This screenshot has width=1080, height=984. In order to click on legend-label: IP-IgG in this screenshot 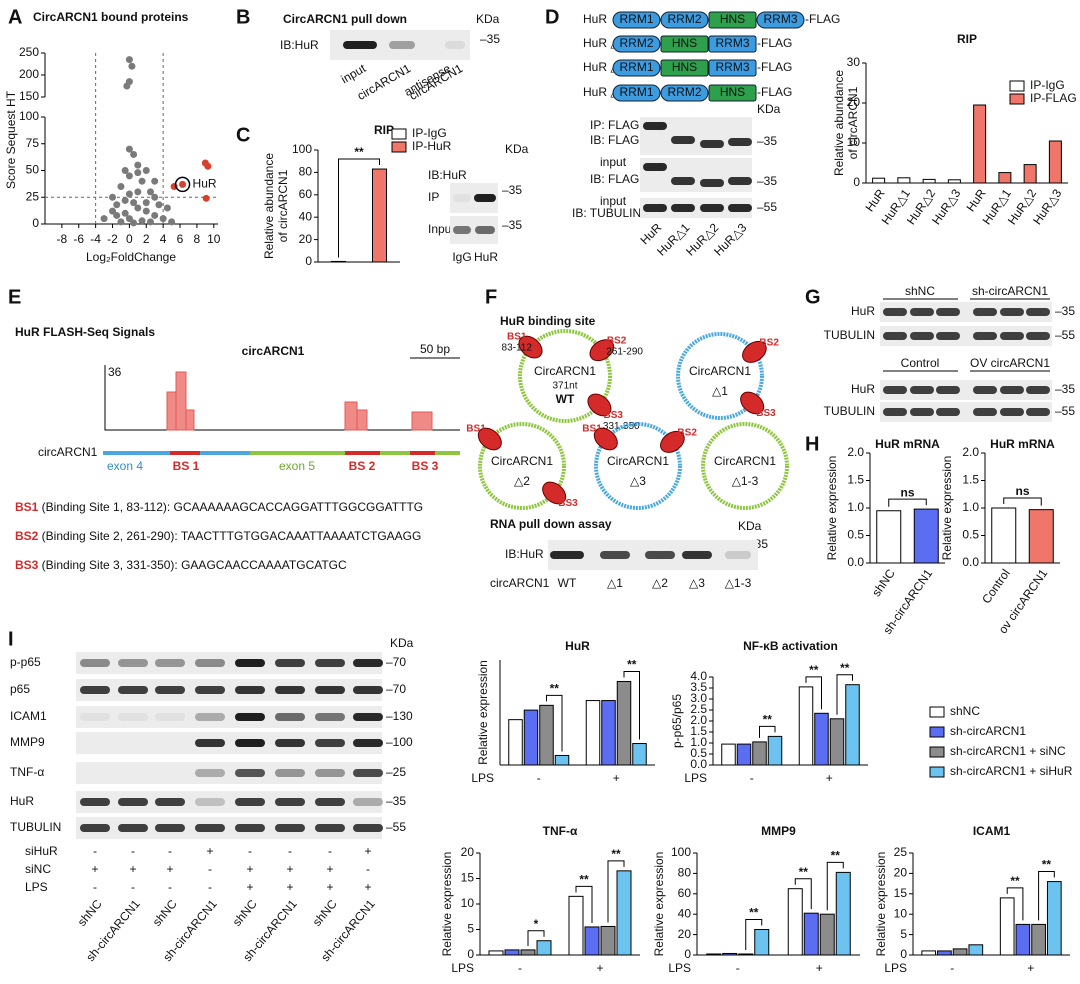, I will do `click(1047, 85)`.